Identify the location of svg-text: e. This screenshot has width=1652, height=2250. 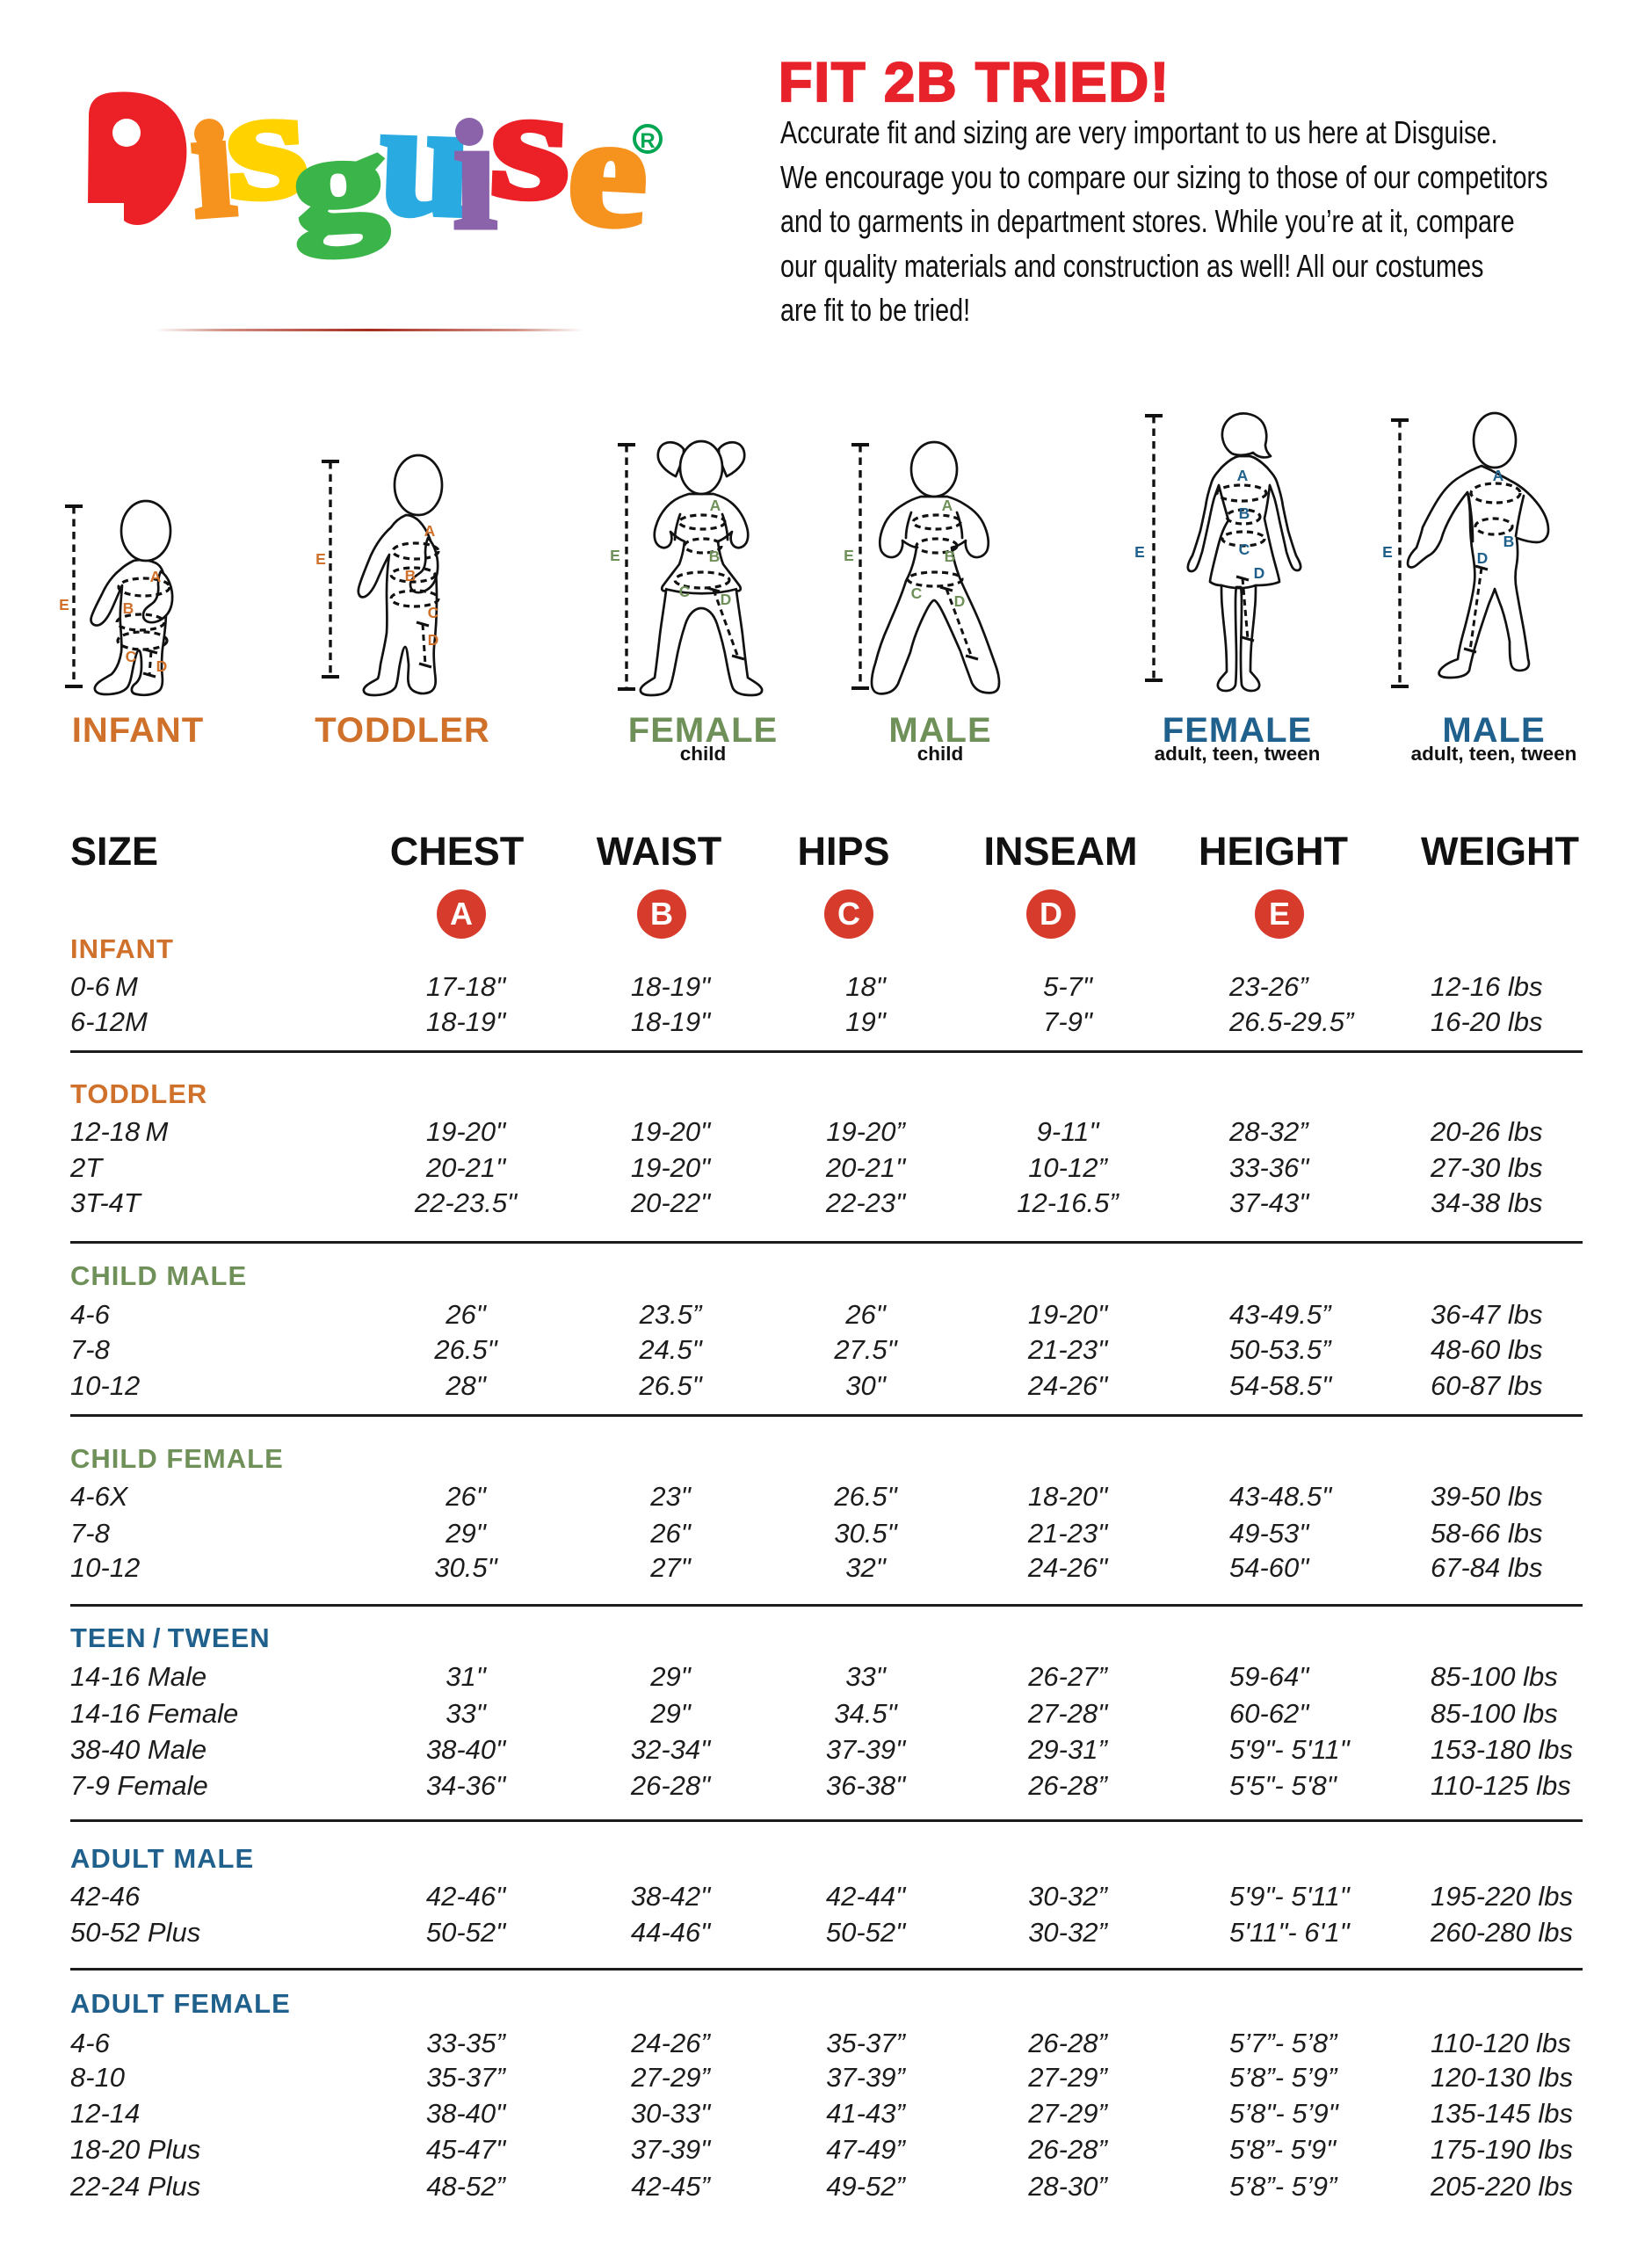
(608, 171).